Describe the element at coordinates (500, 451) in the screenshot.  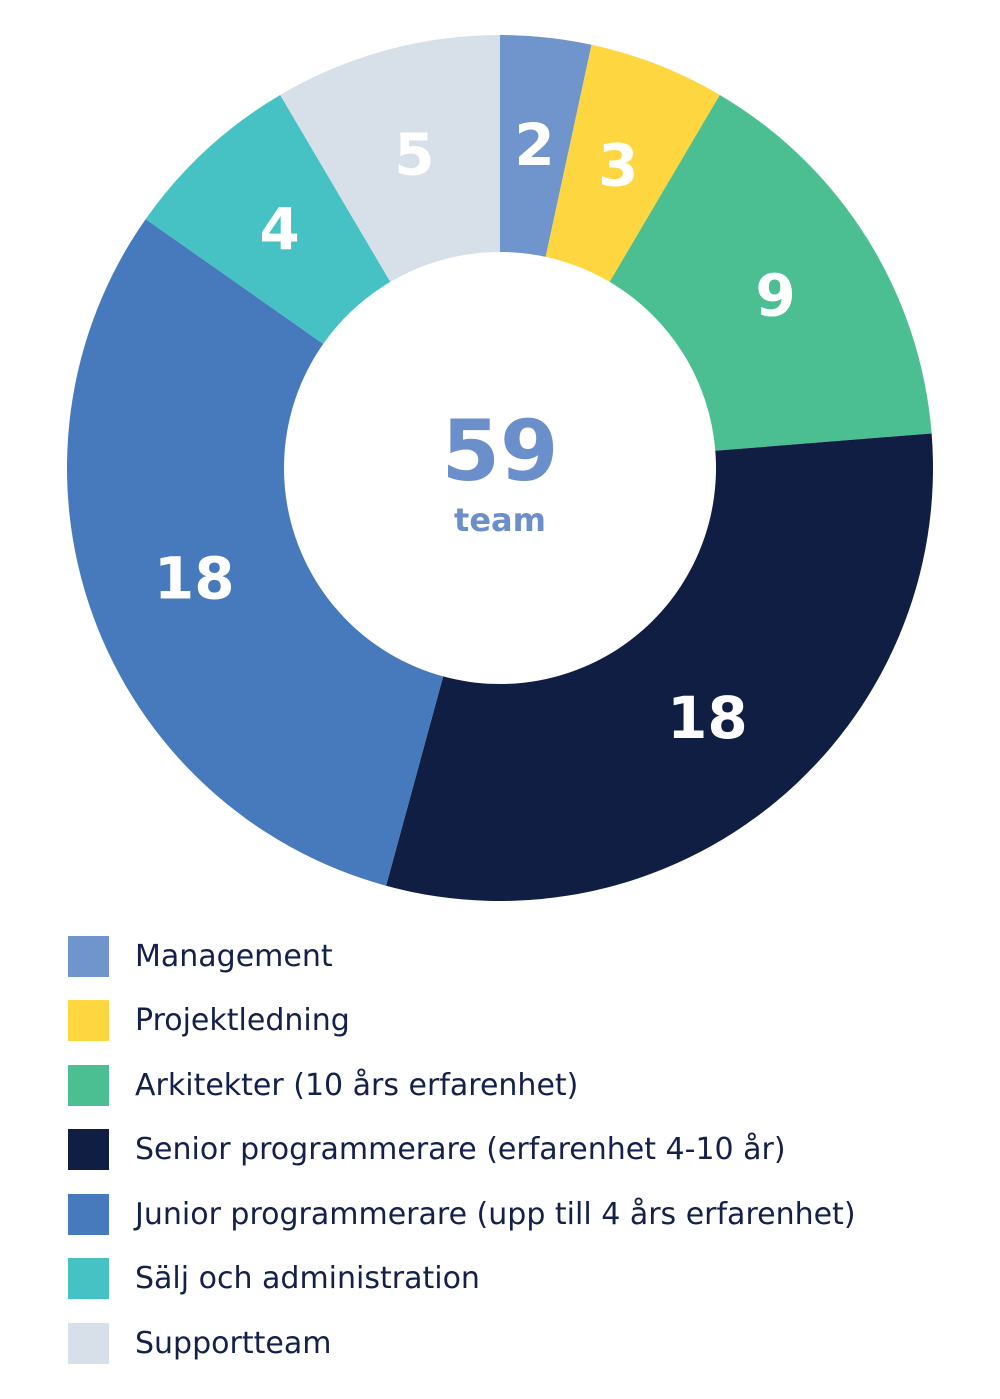
I see `center-total-value: 59` at that location.